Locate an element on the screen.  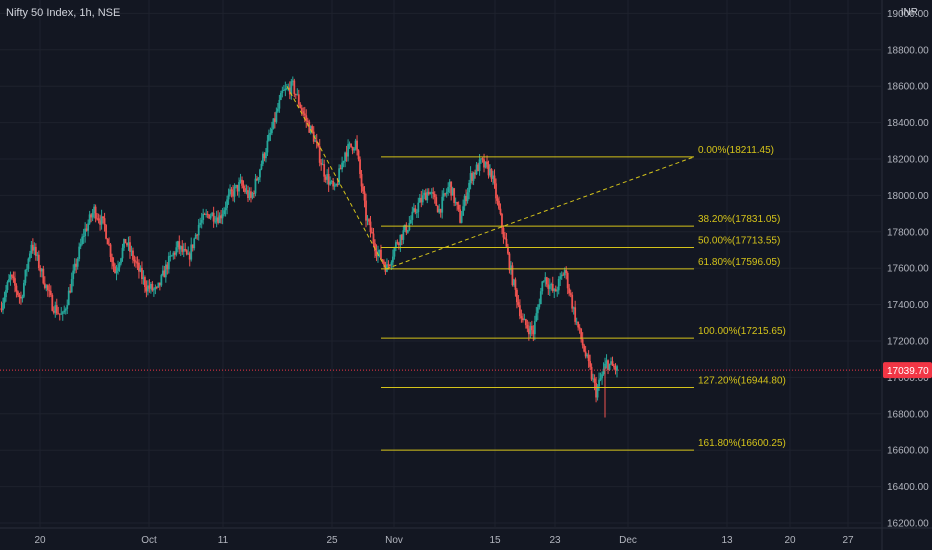
fib-trend-line is located at coordinates (540, 213).